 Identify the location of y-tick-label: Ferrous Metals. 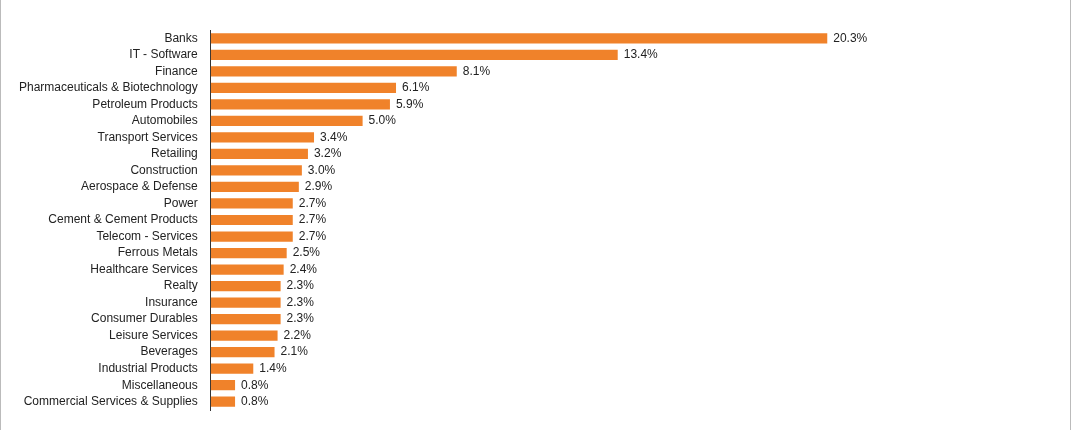
(157, 252).